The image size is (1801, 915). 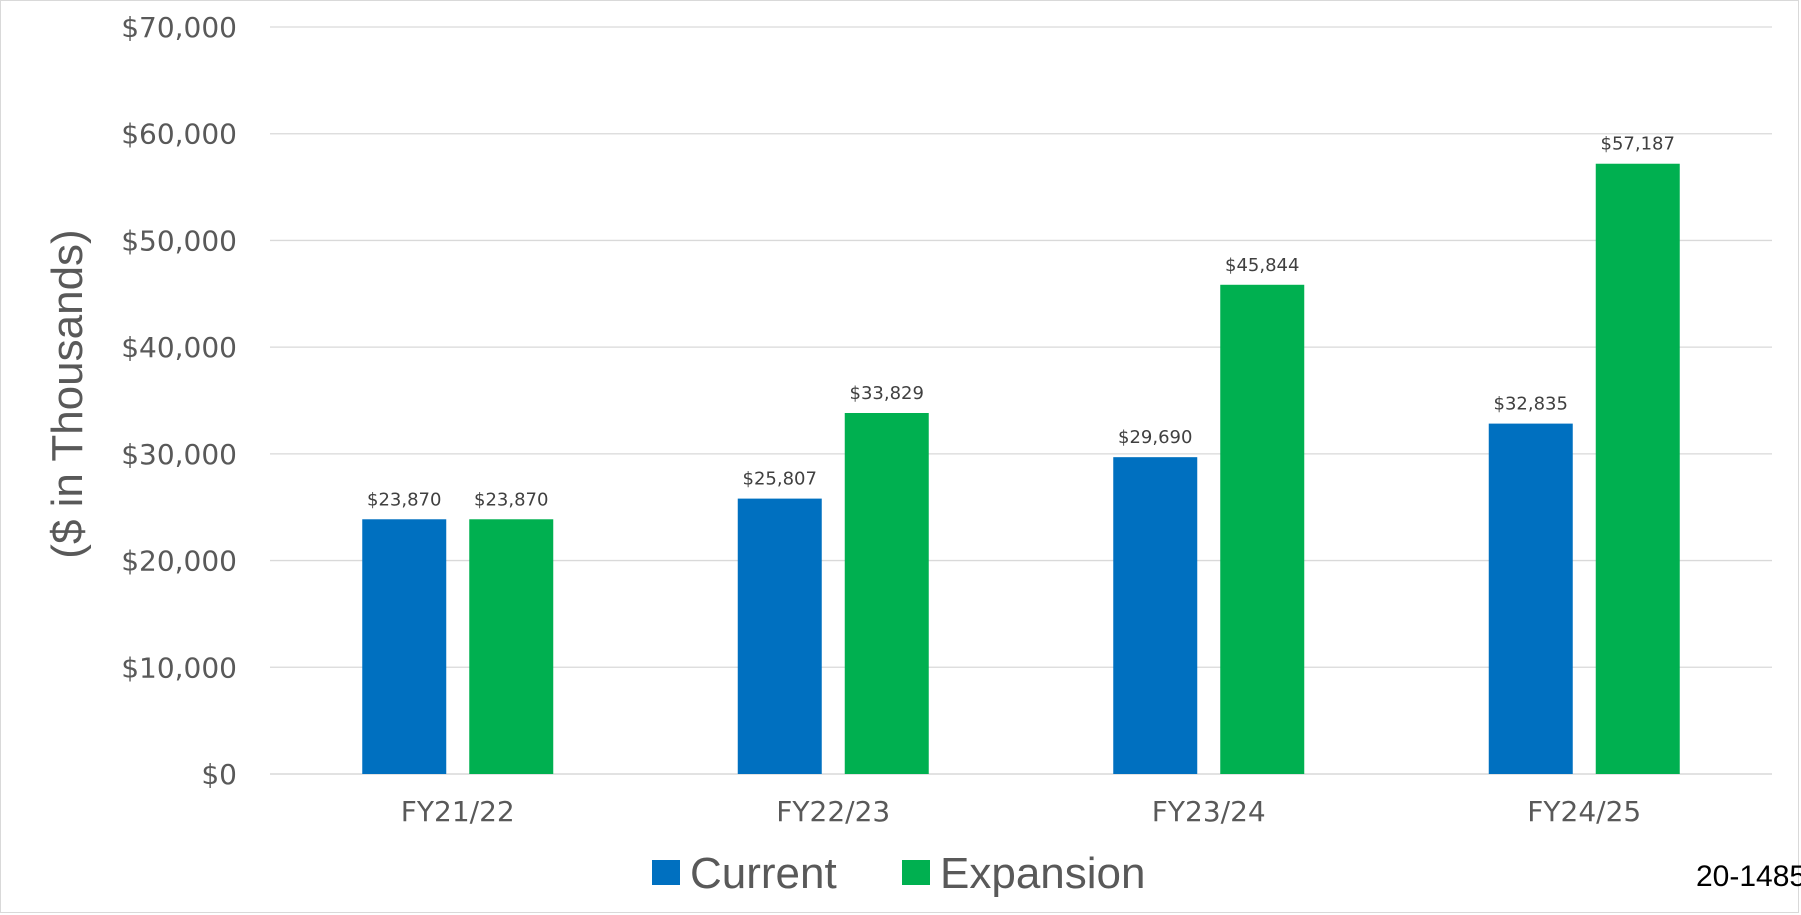 What do you see at coordinates (67, 393) in the screenshot?
I see `y-axis-label: ($ in Thousands)` at bounding box center [67, 393].